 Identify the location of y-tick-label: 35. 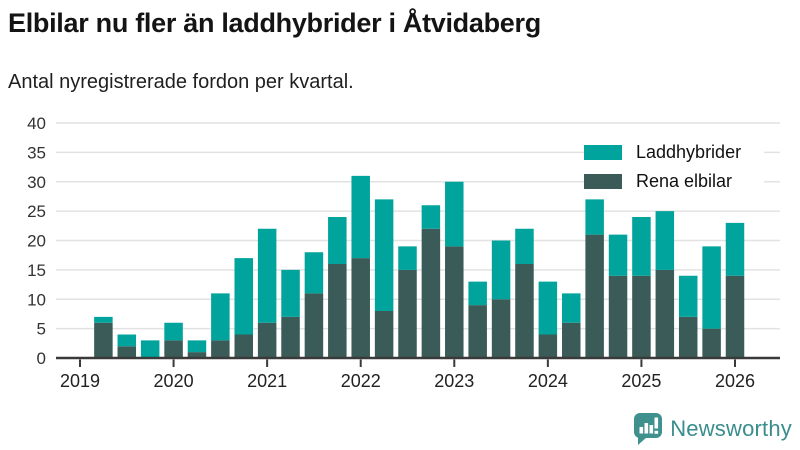
(36, 152).